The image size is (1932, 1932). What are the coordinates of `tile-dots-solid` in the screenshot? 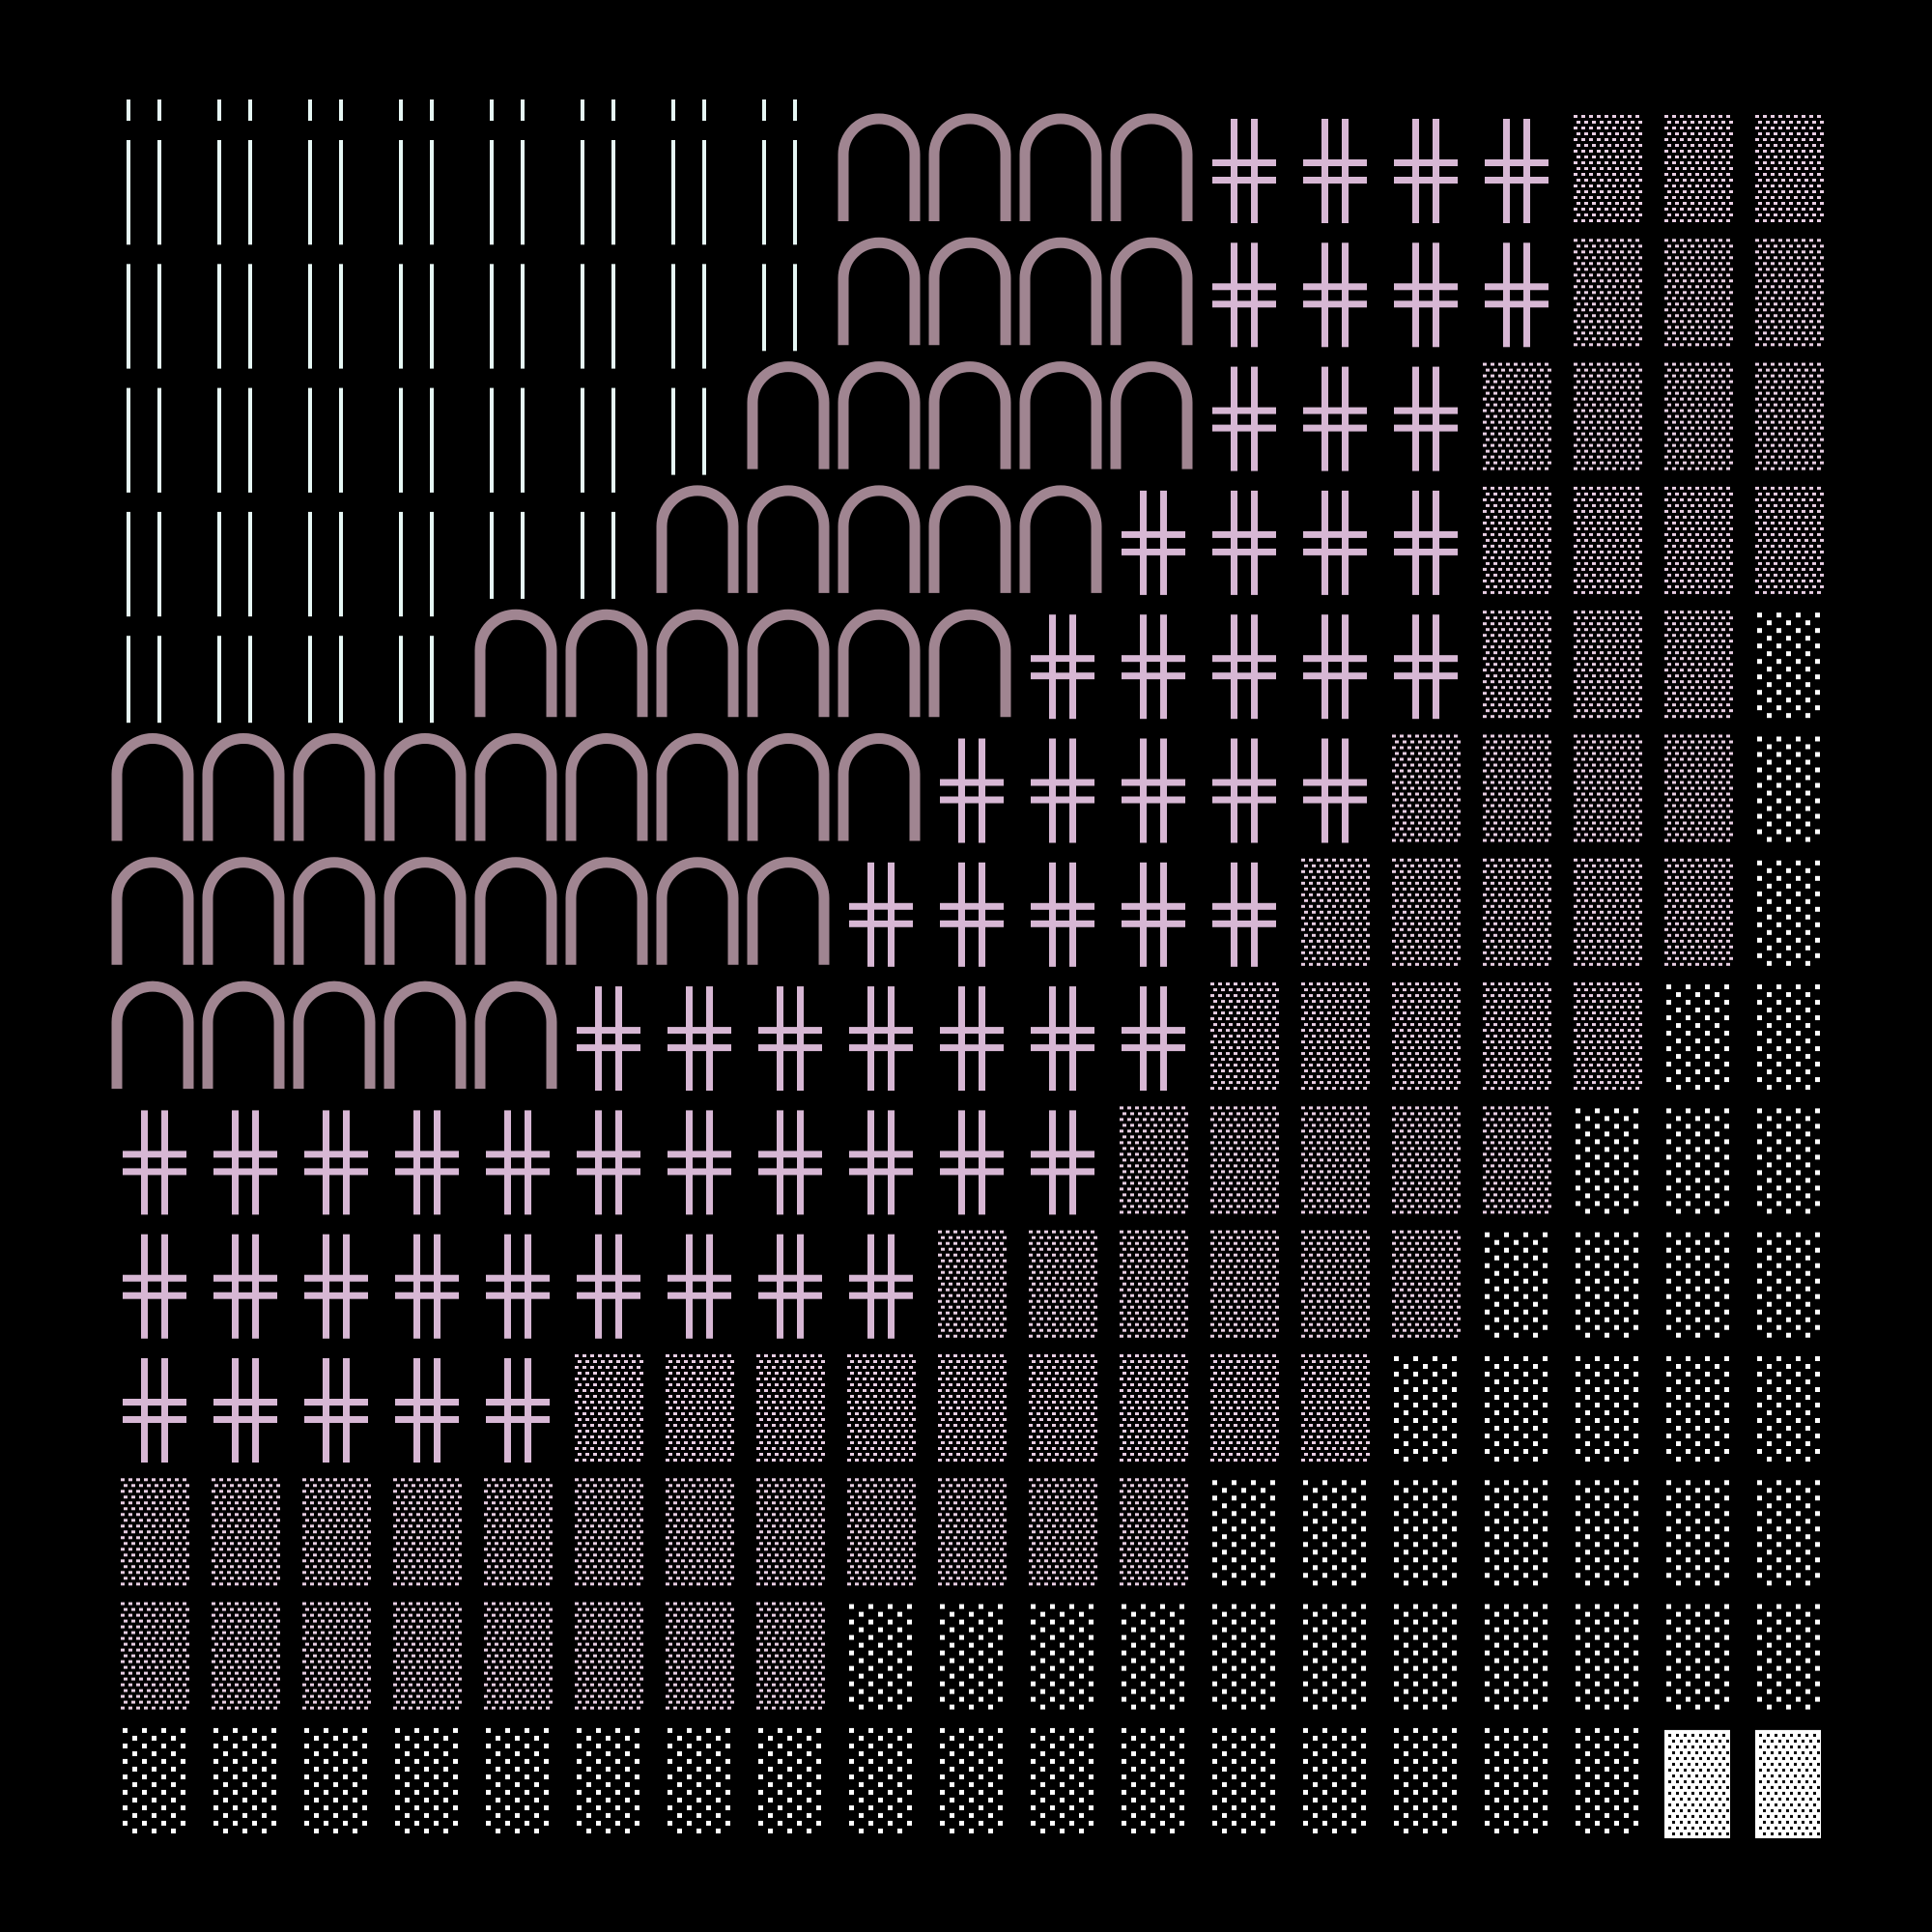 It's located at (1697, 1783).